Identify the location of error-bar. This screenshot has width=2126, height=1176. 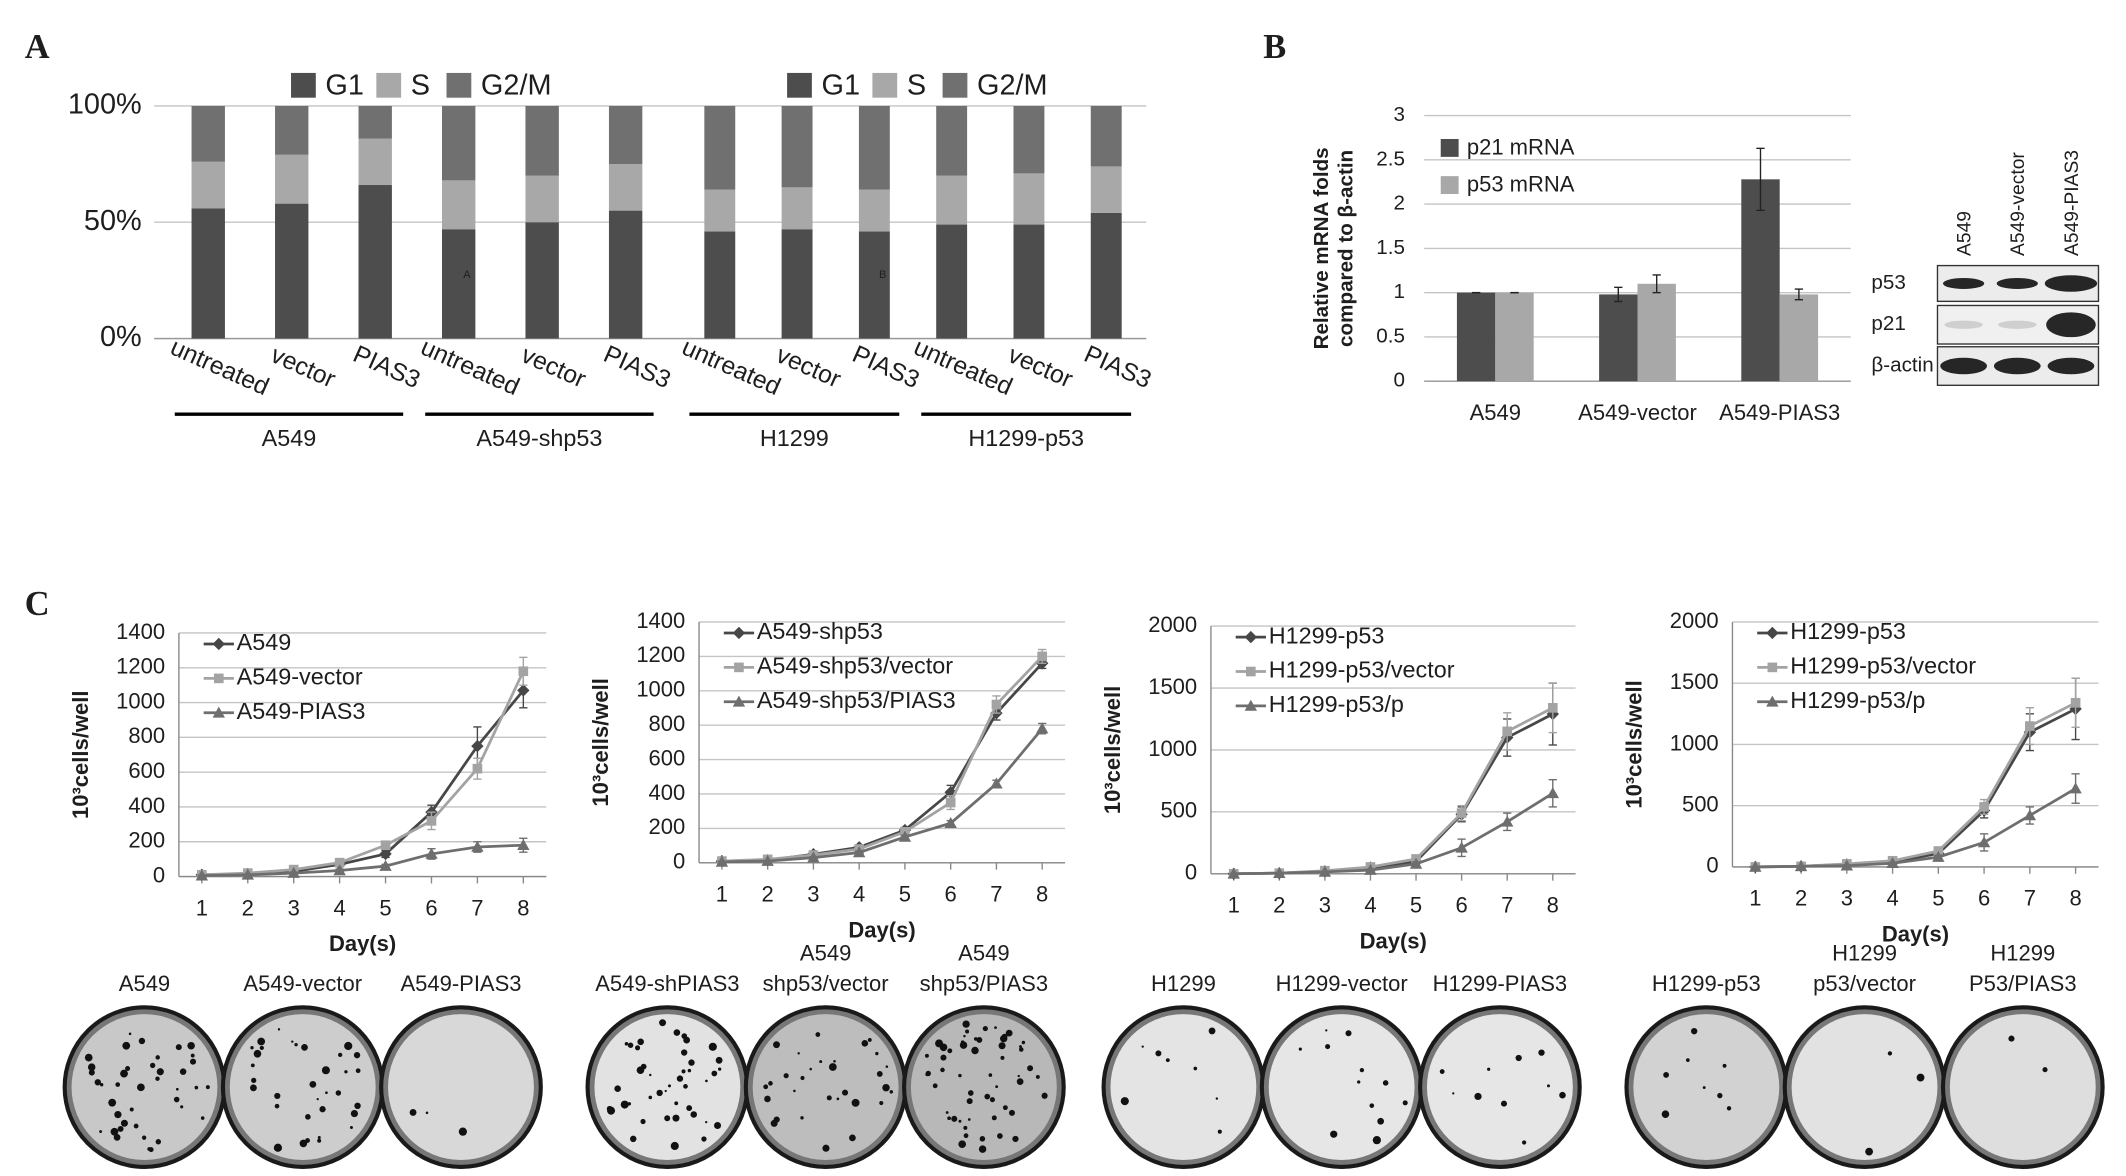
(1760, 179).